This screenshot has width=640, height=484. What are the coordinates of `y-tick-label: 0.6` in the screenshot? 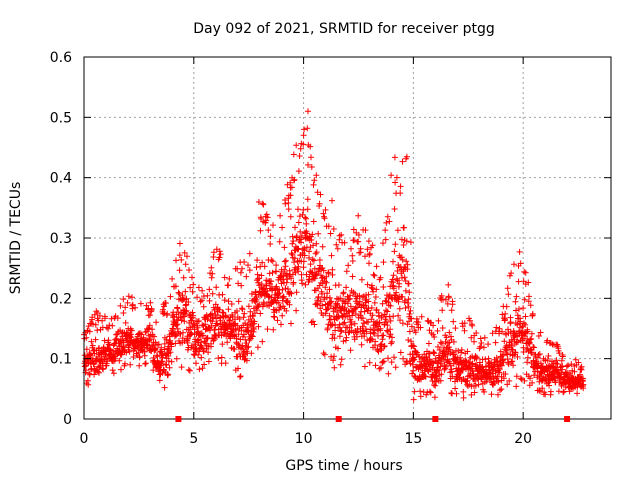 It's located at (61, 58).